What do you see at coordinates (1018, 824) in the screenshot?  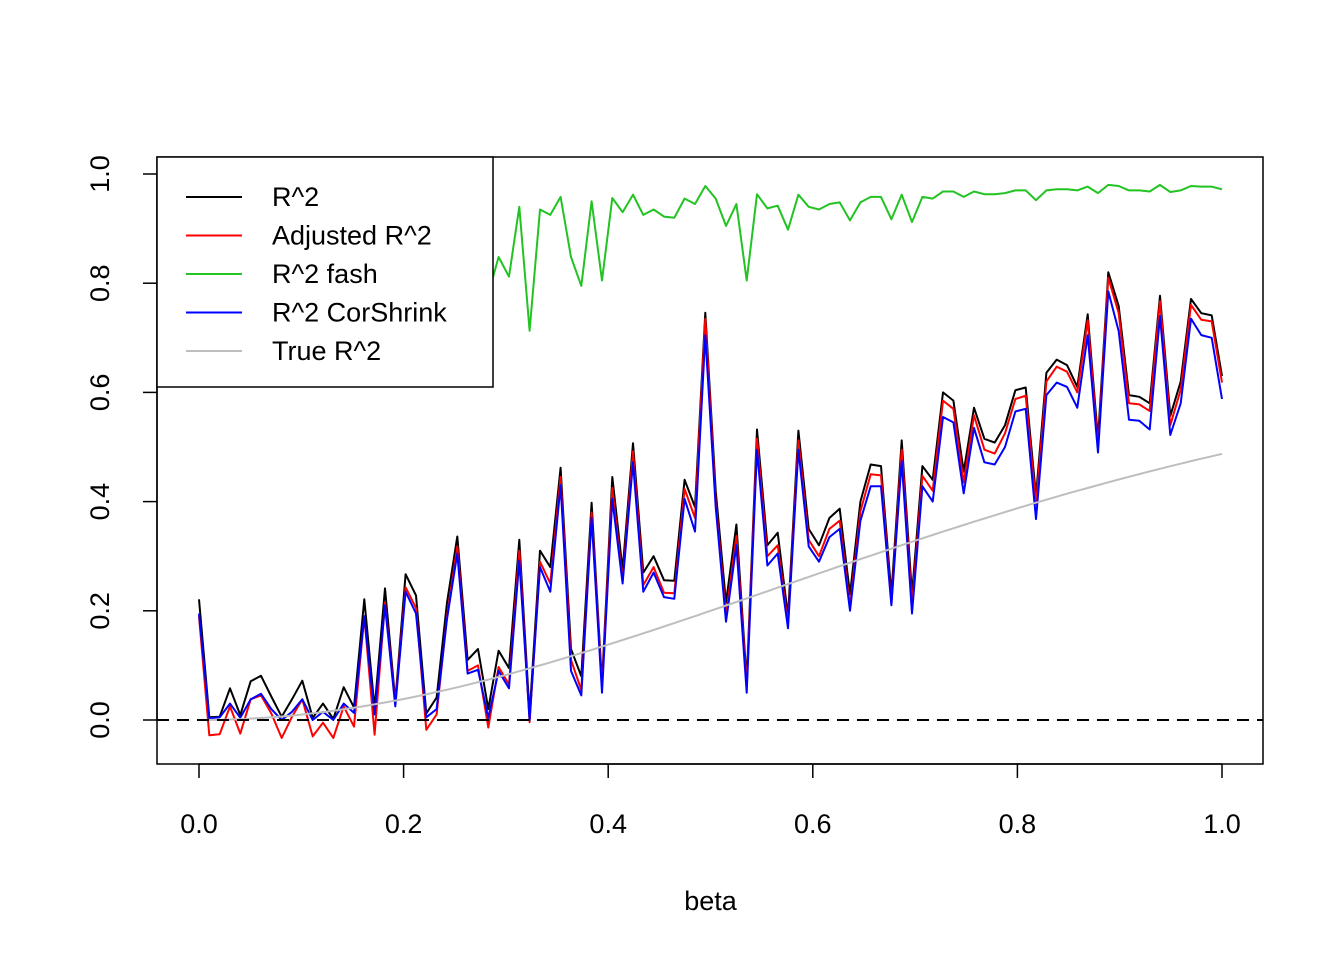 I see `x-tick-label: 0.8` at bounding box center [1018, 824].